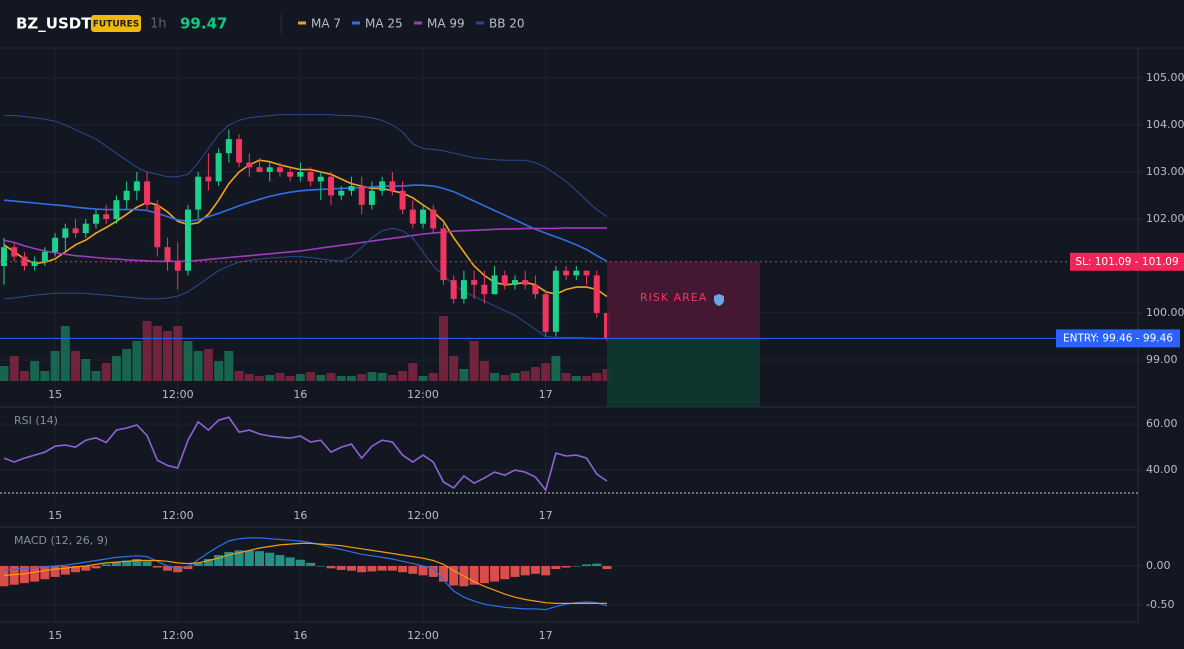 This screenshot has height=649, width=1184. I want to click on pane-title: RSI (14), so click(36, 420).